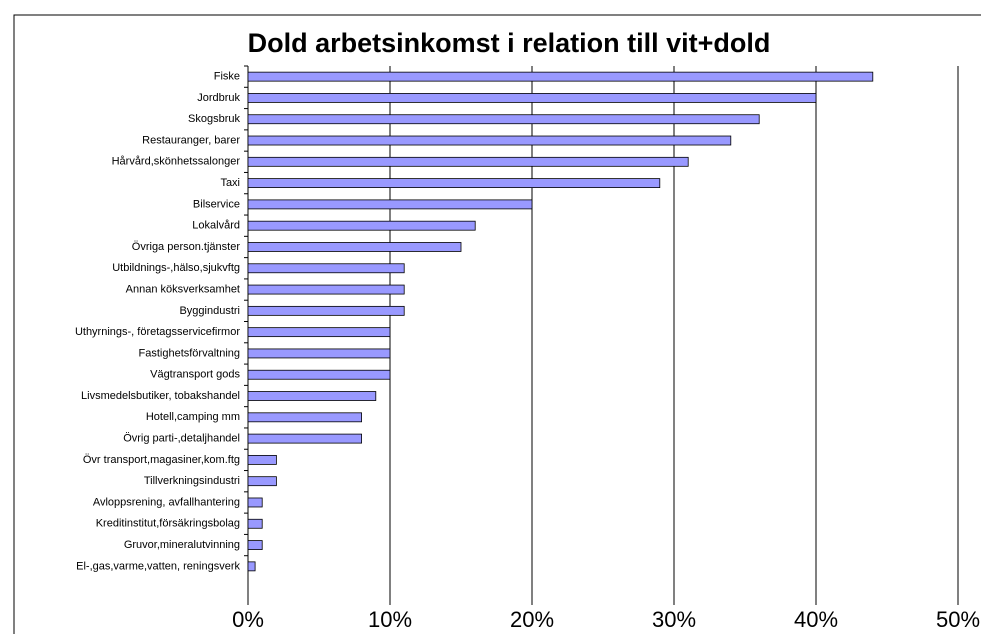 This screenshot has height=634, width=981. What do you see at coordinates (182, 545) in the screenshot?
I see `y-tick-label: Gruvor,mineralutvinning` at bounding box center [182, 545].